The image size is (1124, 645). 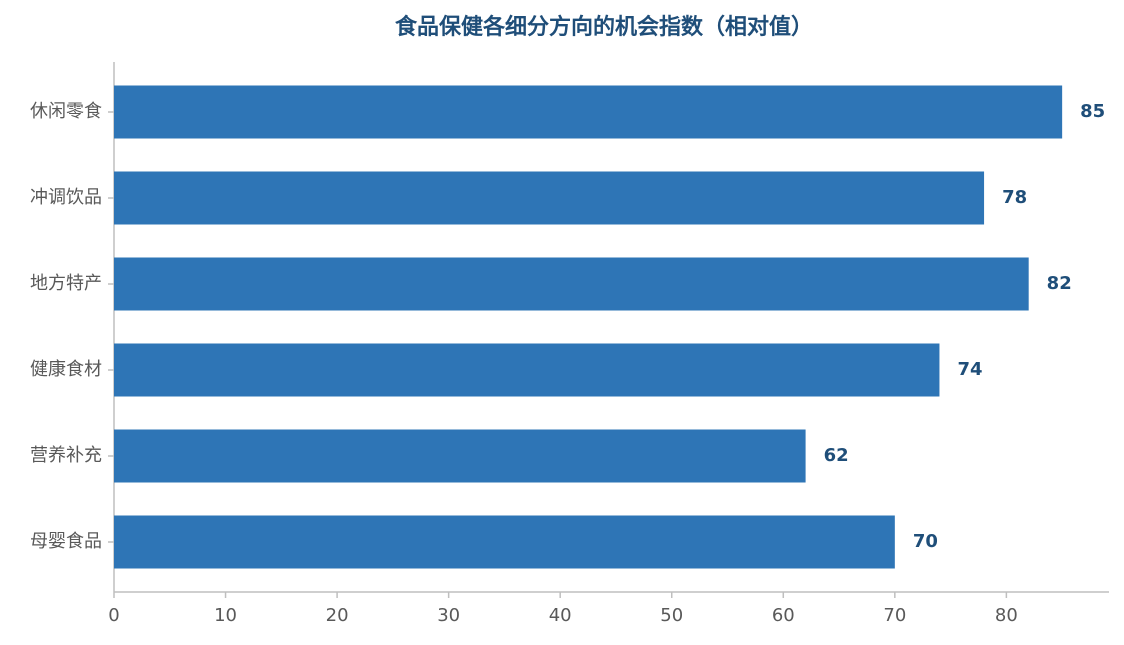 I want to click on x-tick-label: 40, so click(x=560, y=615).